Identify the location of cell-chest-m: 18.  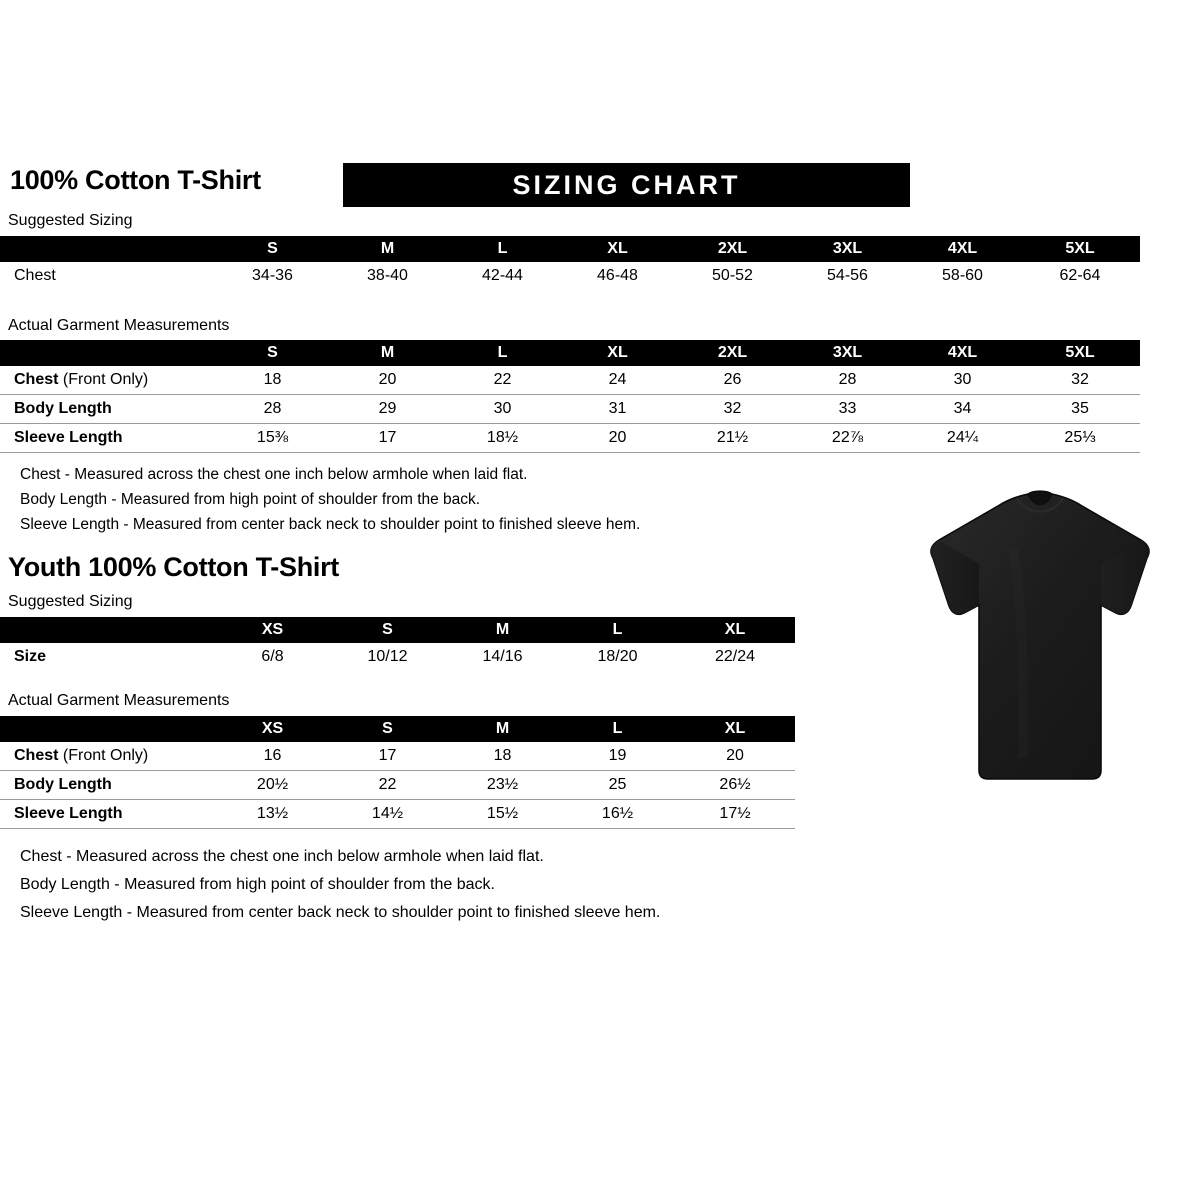
(502, 756).